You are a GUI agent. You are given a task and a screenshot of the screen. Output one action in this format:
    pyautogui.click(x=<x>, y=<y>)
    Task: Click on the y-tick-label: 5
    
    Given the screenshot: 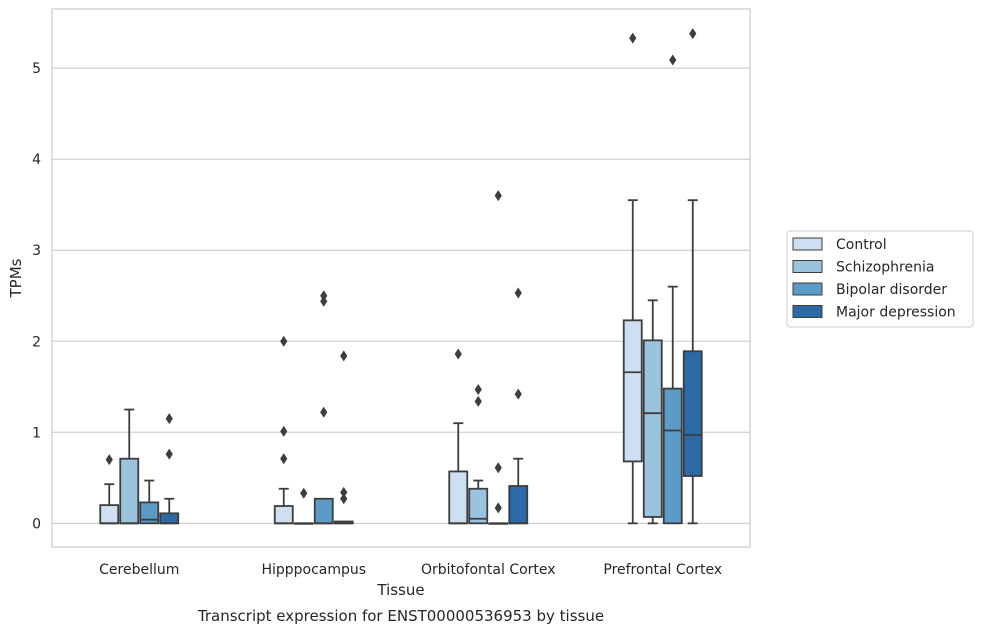 What is the action you would take?
    pyautogui.click(x=36, y=69)
    